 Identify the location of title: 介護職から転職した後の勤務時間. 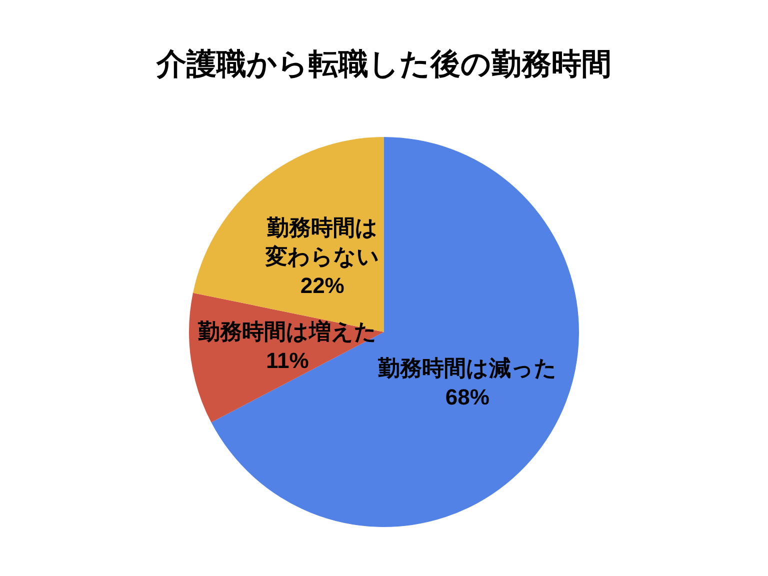
(384, 64).